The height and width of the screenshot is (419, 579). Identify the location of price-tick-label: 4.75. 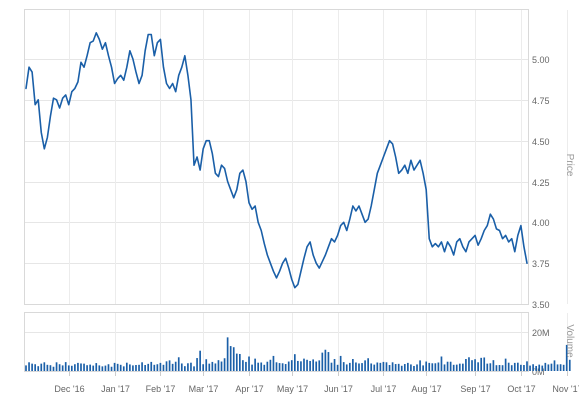
(541, 101).